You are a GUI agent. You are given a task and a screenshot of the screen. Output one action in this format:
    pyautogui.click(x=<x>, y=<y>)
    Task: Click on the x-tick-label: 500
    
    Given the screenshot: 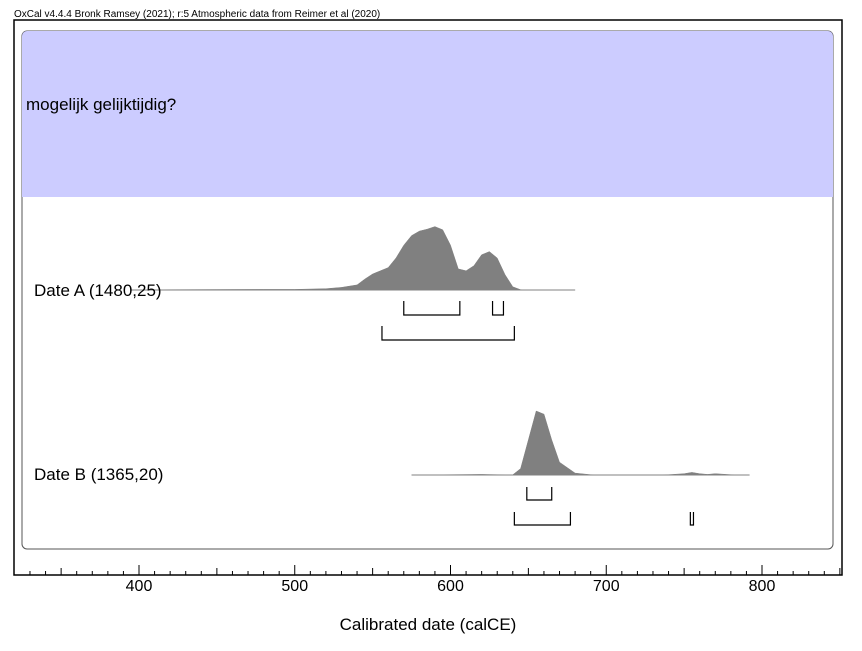 What is the action you would take?
    pyautogui.click(x=294, y=586)
    